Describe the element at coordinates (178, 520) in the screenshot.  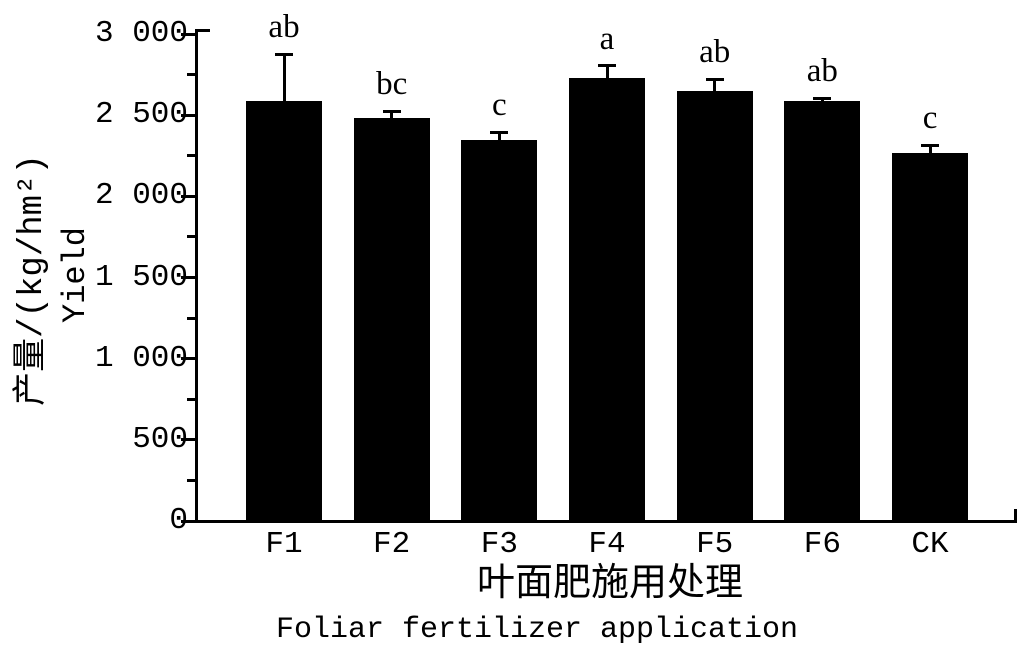
I see `y-tick-label: 0` at that location.